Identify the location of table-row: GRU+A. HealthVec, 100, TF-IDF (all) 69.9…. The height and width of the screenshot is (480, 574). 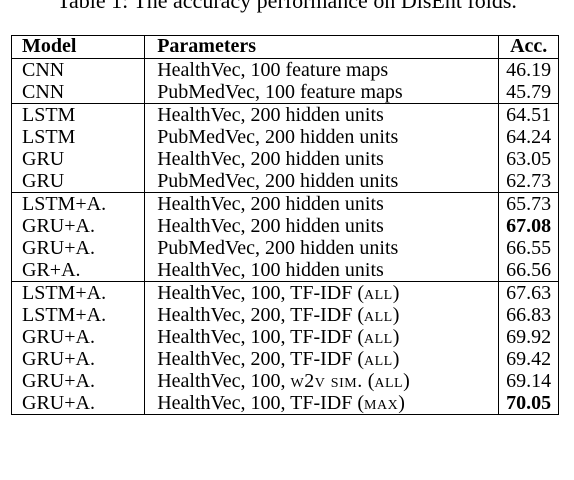
(284, 337).